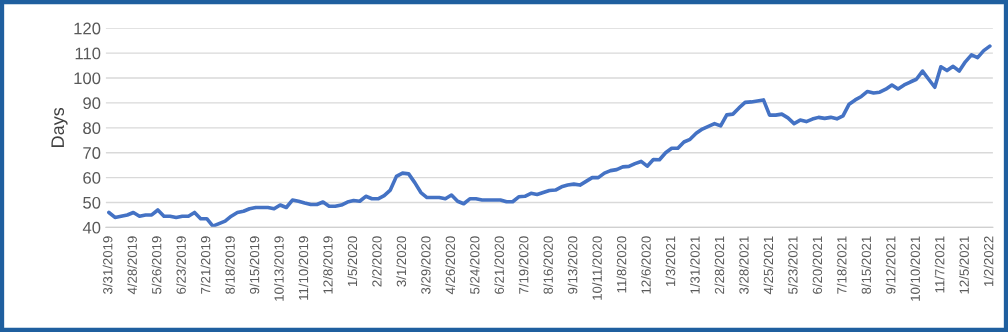 This screenshot has width=1008, height=332. Describe the element at coordinates (572, 265) in the screenshot. I see `x-tick-label: 9/13/2020` at that location.